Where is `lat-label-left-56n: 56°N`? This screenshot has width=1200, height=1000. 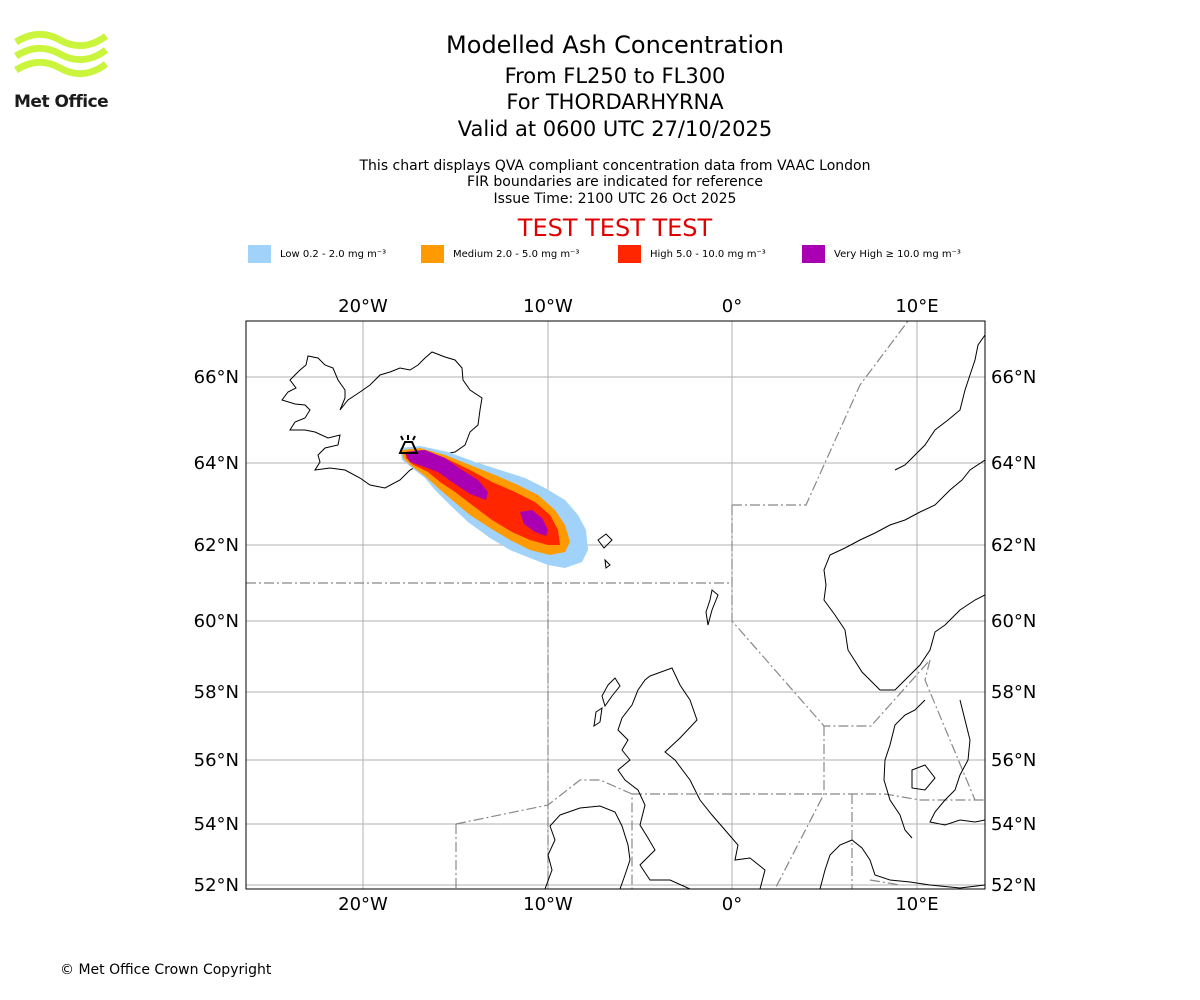
lat-label-left-56n: 56°N is located at coordinates (216, 760).